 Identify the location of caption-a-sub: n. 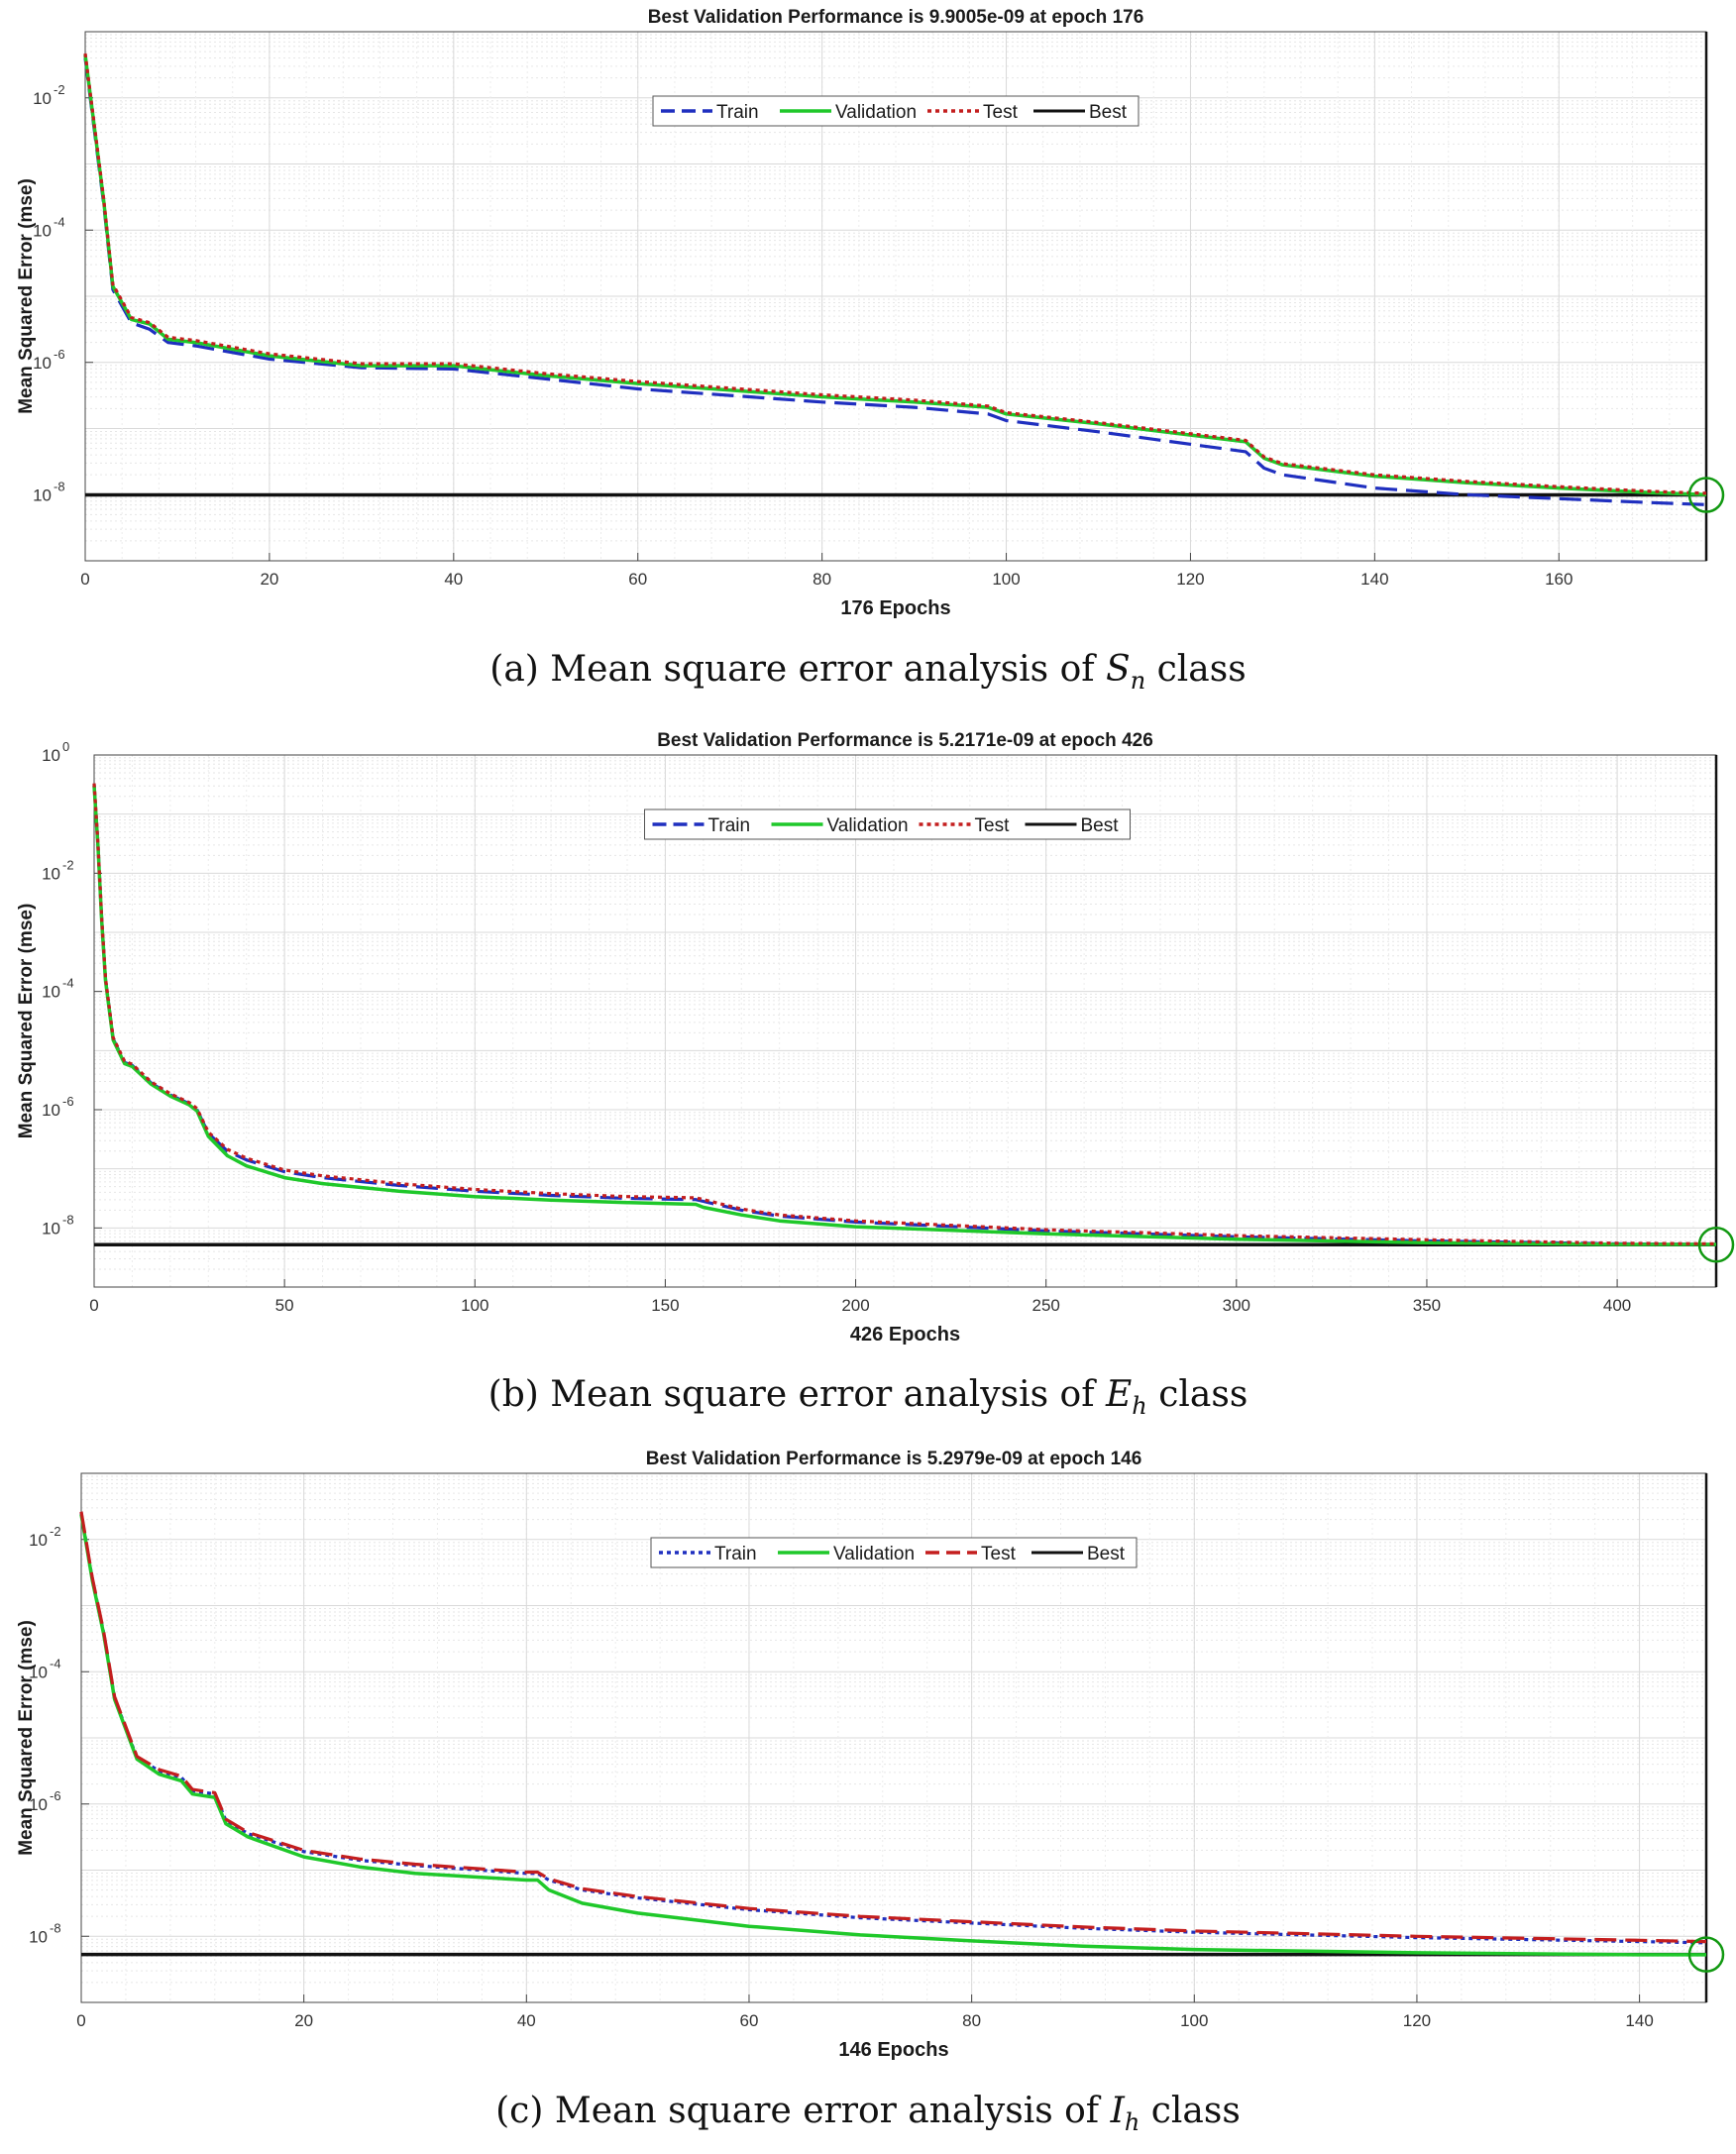
(1138, 681).